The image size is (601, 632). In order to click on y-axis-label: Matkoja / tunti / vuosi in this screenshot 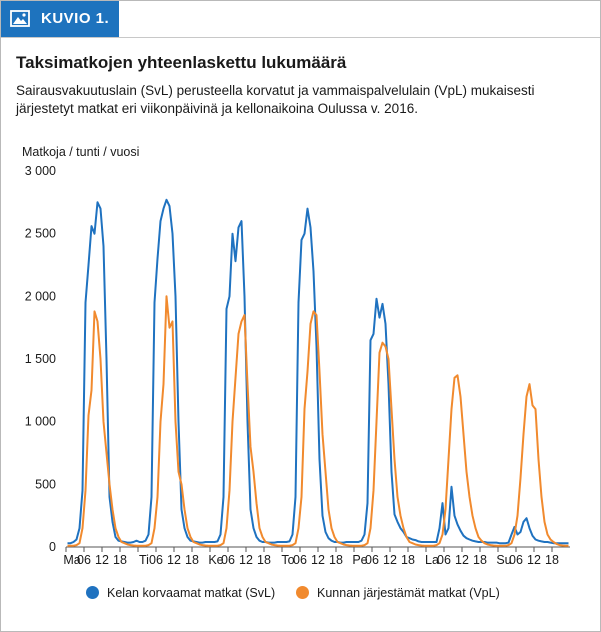, I will do `click(81, 152)`.